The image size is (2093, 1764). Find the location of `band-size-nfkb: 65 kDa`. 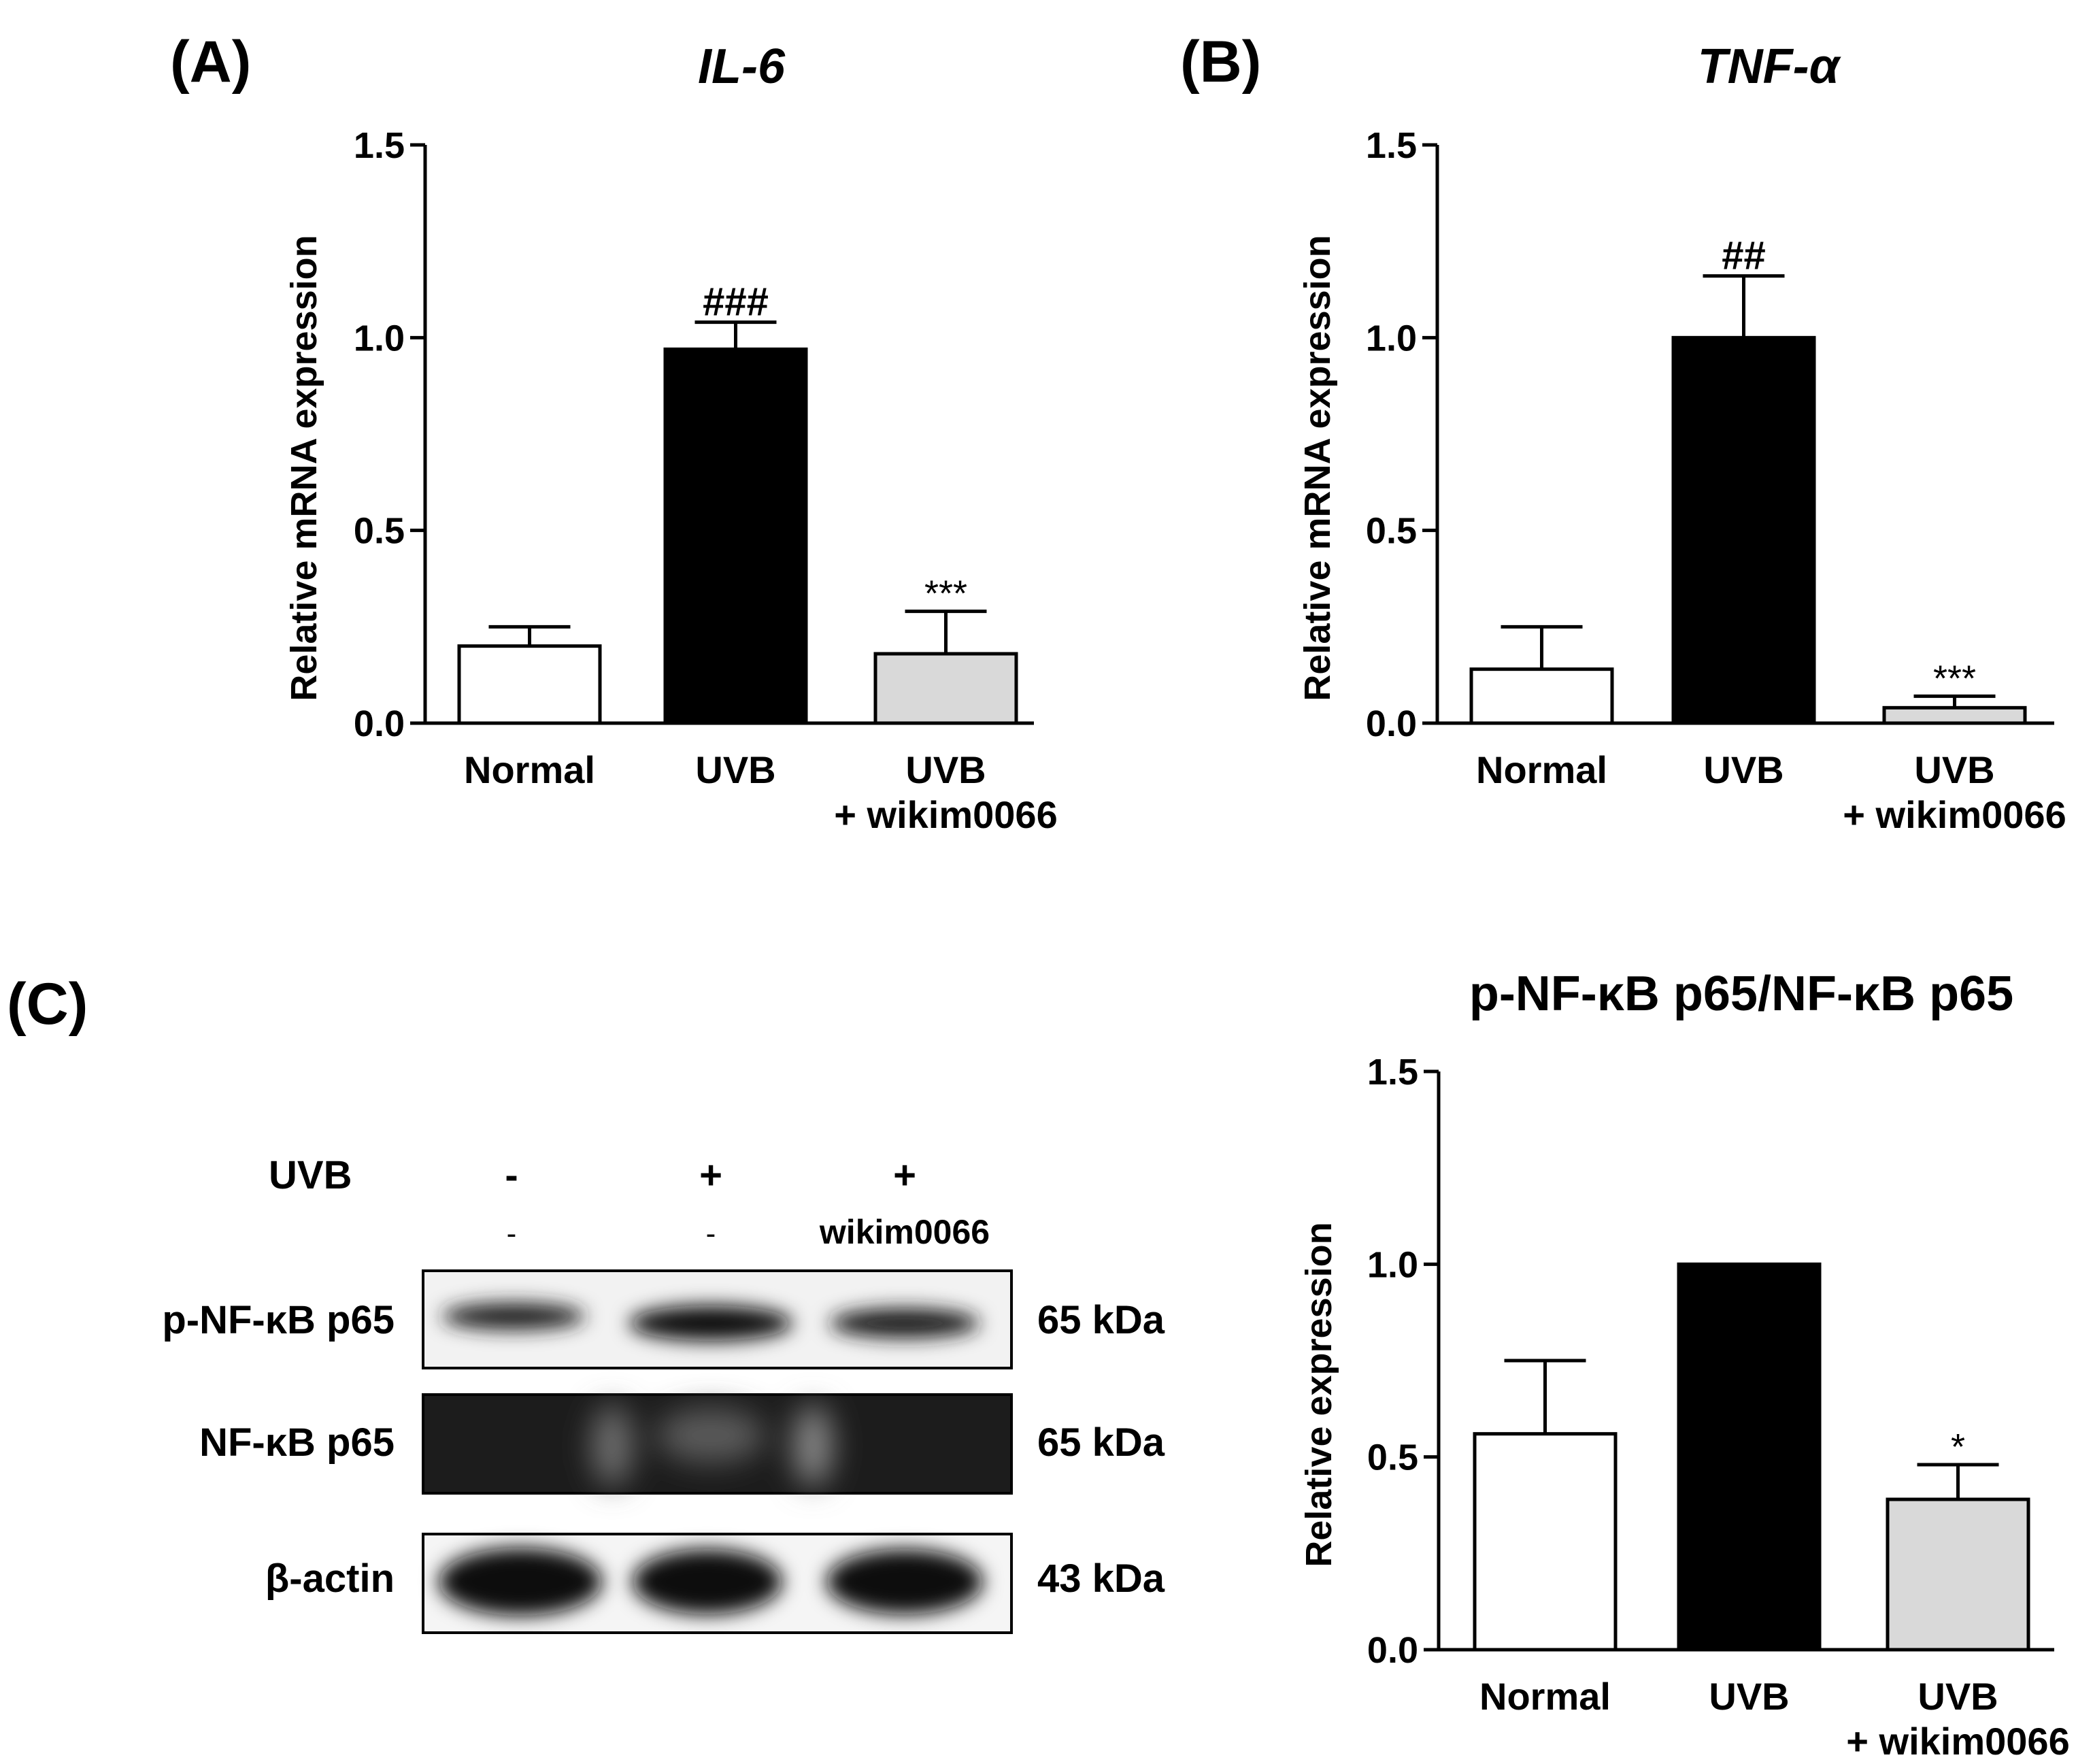

band-size-nfkb: 65 kDa is located at coordinates (1101, 1442).